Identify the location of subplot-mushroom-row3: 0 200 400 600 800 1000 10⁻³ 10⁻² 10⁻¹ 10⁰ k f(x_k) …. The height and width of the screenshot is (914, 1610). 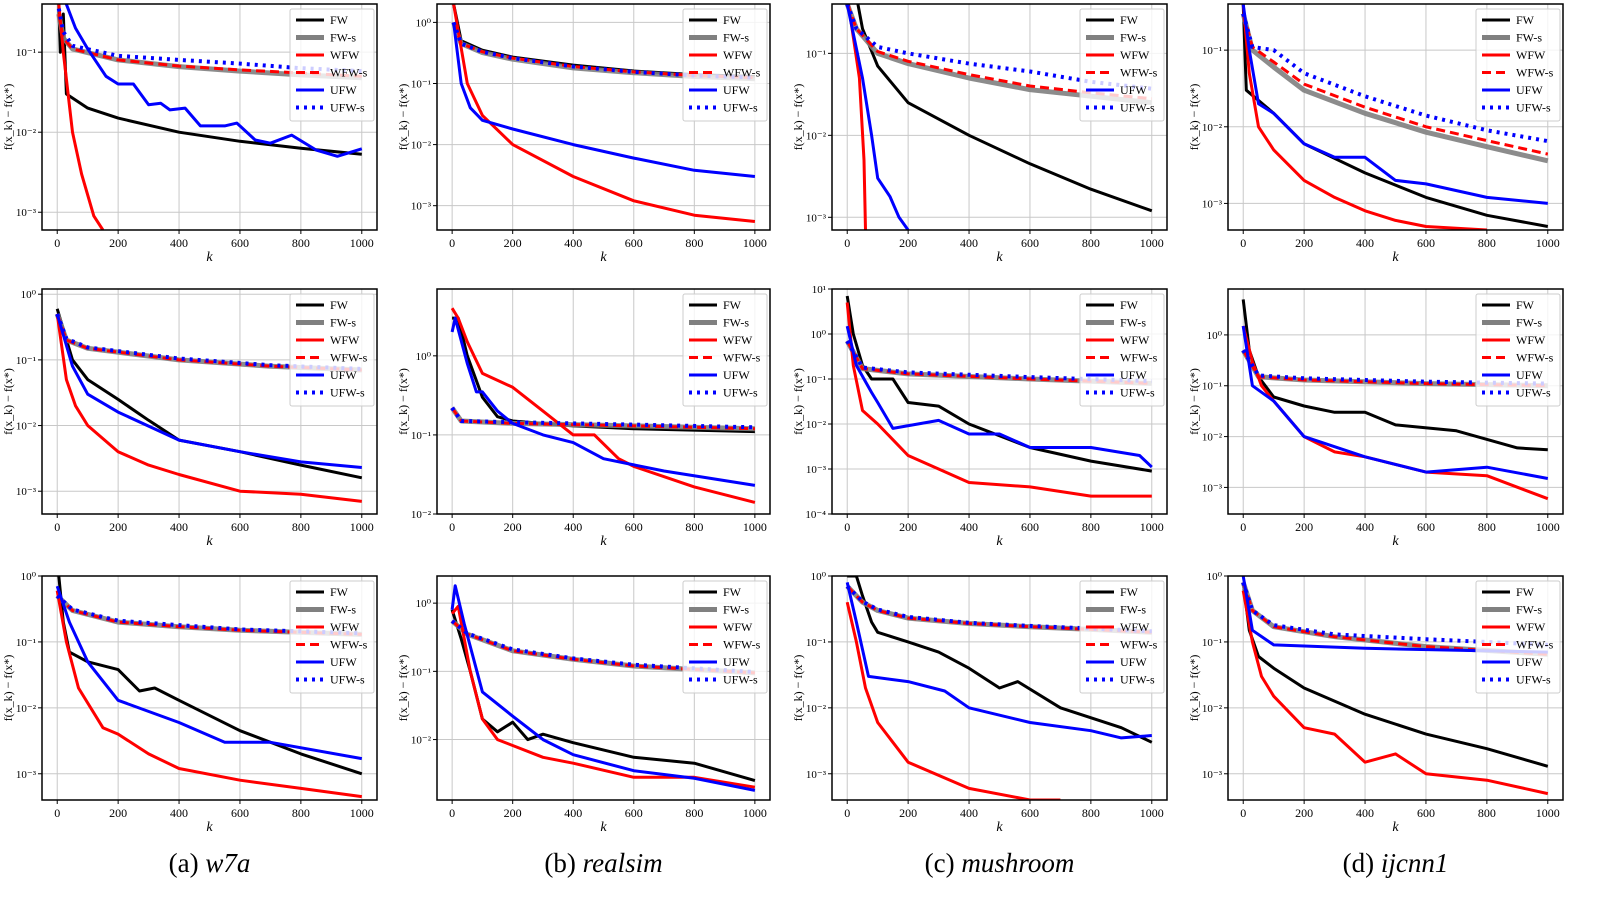
(979, 703).